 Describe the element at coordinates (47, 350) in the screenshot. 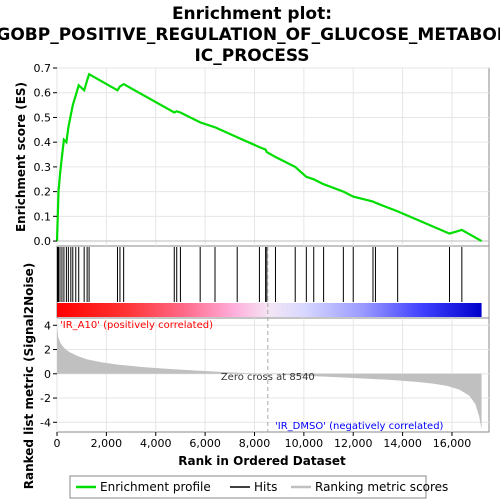

I see `metric-y-tick-label: 2` at that location.